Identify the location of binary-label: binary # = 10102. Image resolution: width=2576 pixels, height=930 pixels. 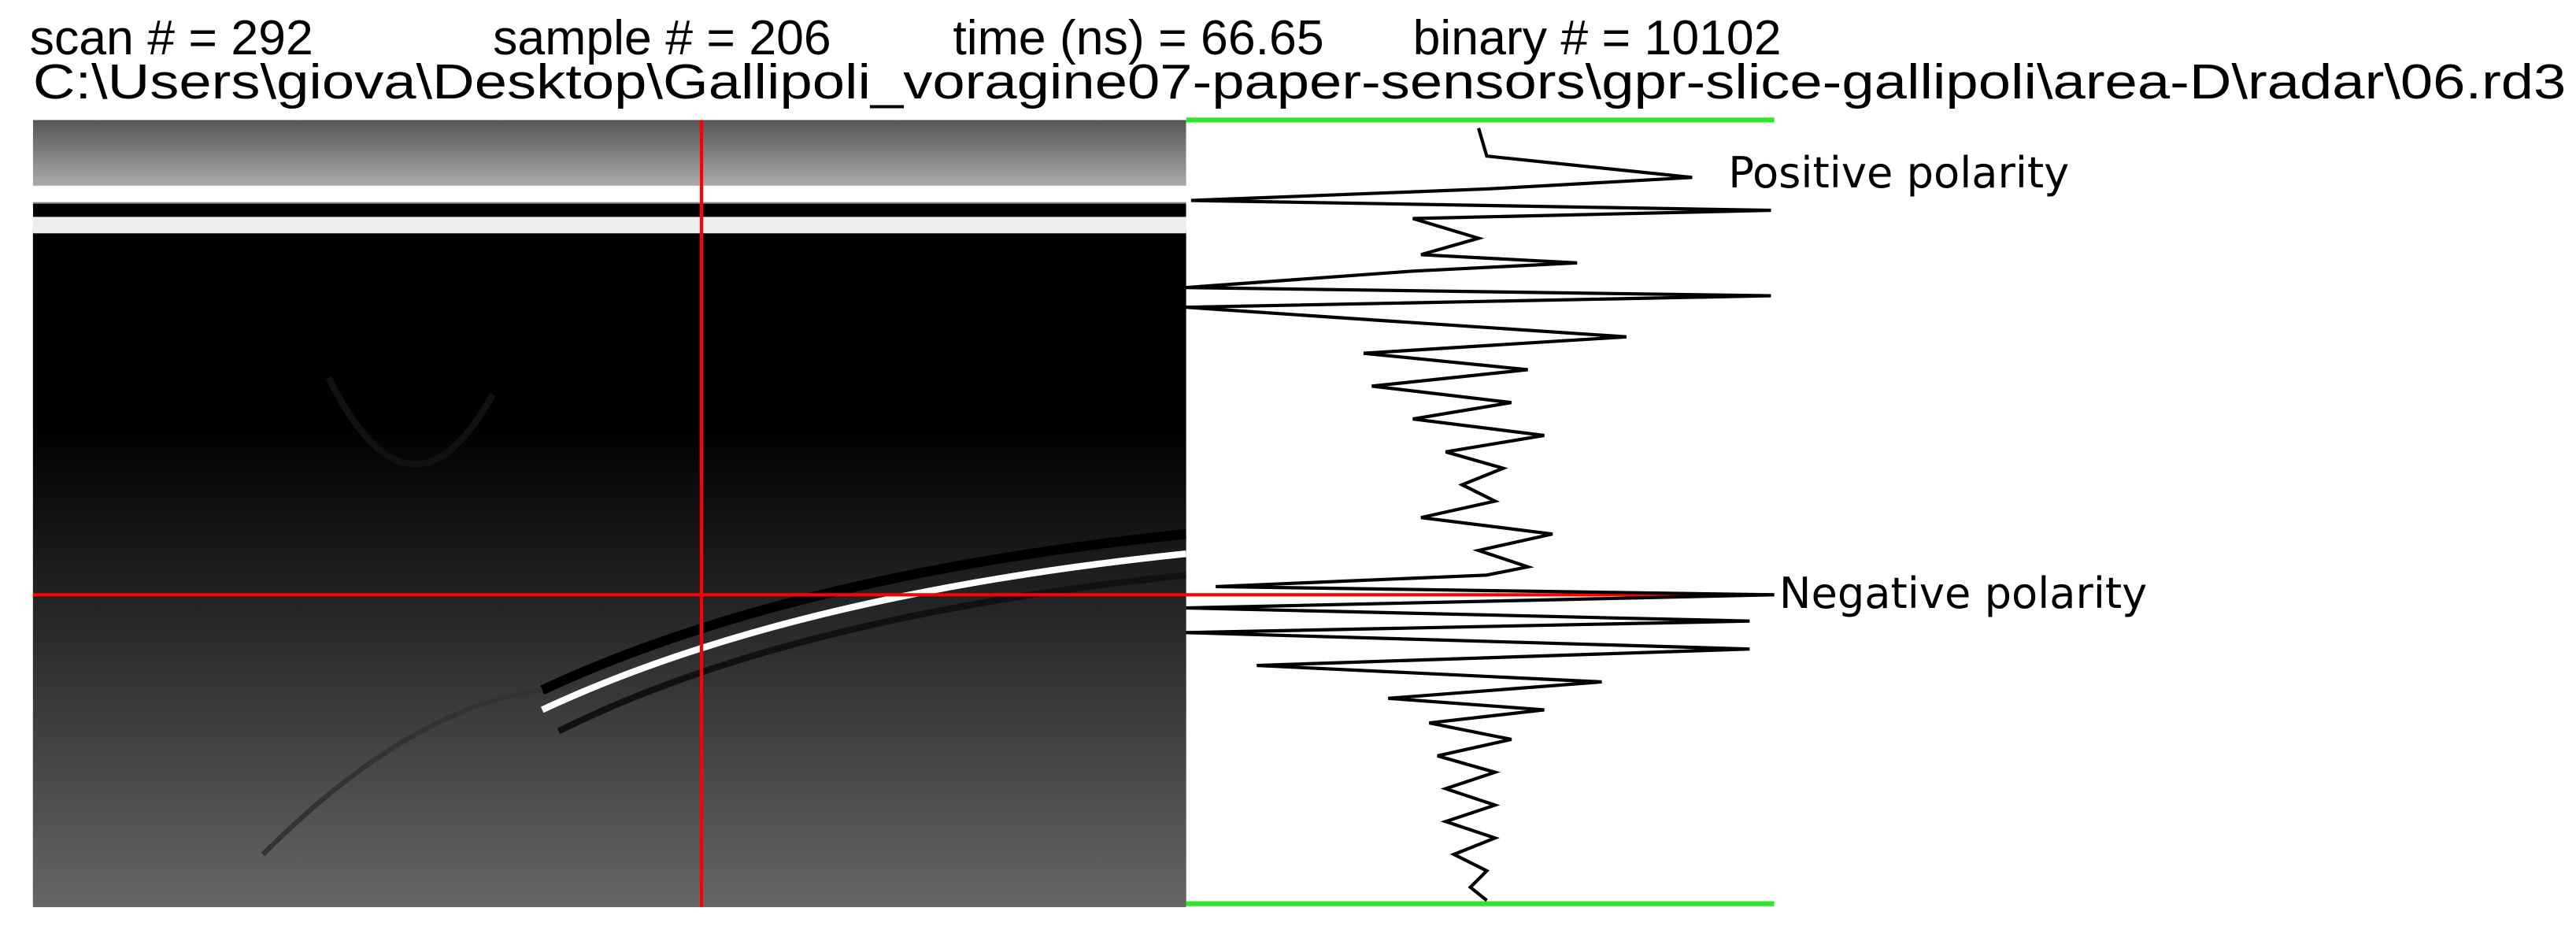
(1597, 37).